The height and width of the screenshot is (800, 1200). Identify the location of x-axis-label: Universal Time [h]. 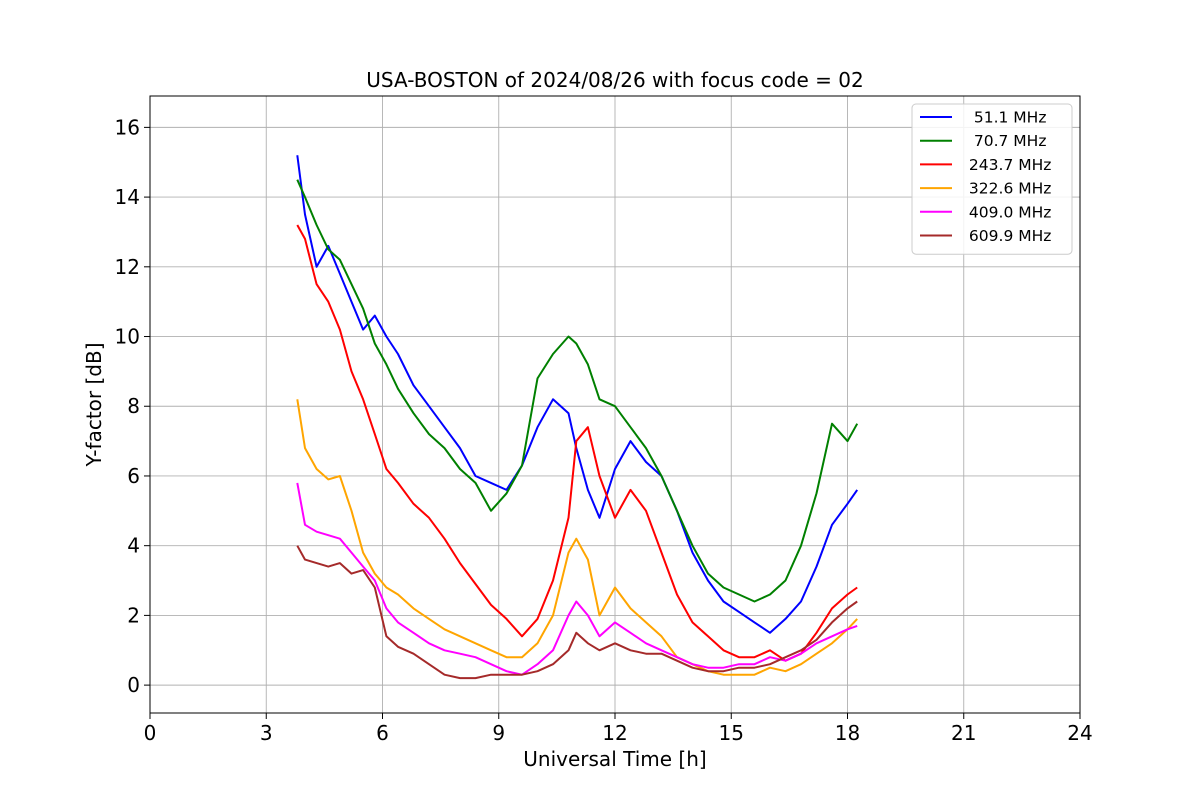
(614, 759).